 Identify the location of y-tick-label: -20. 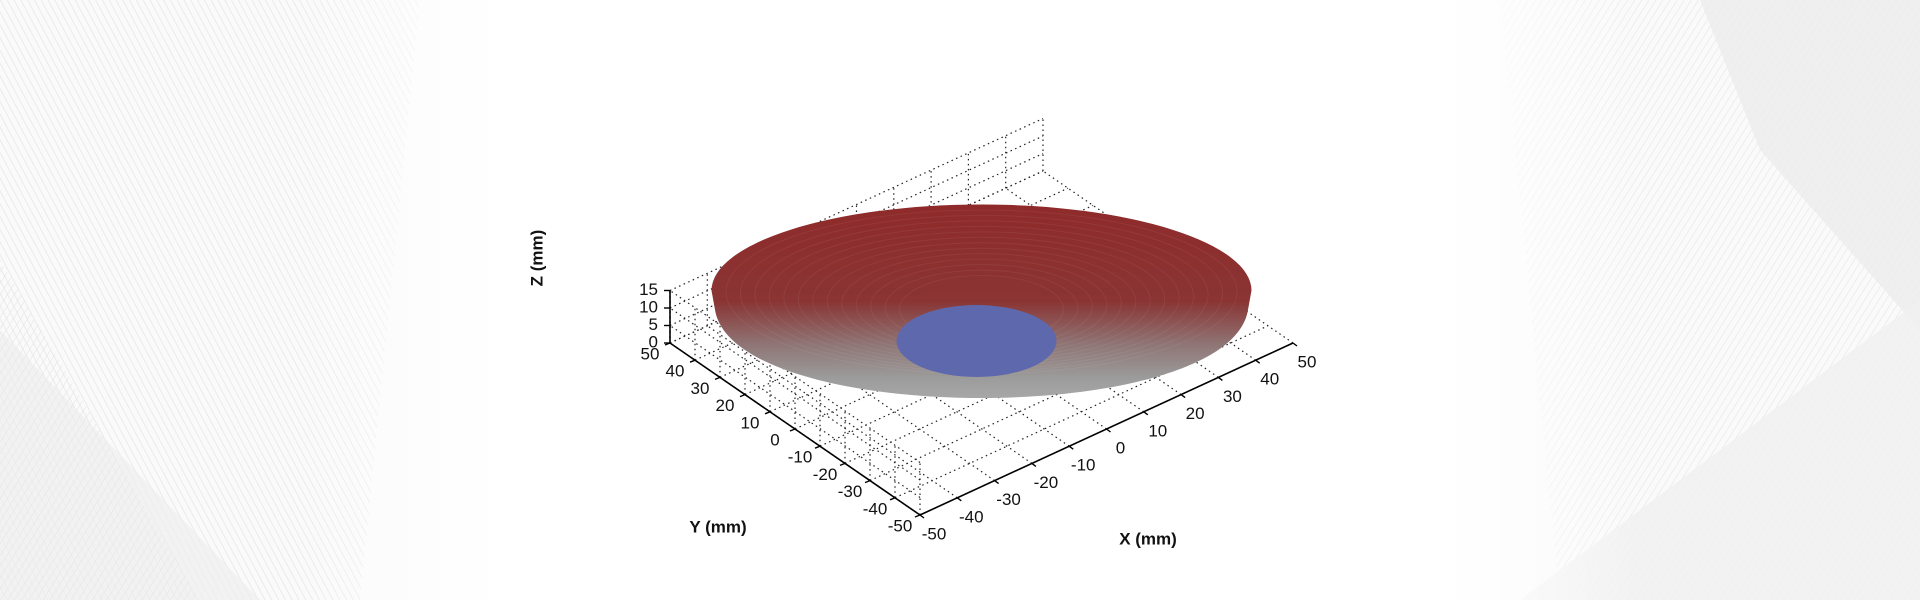
(825, 474).